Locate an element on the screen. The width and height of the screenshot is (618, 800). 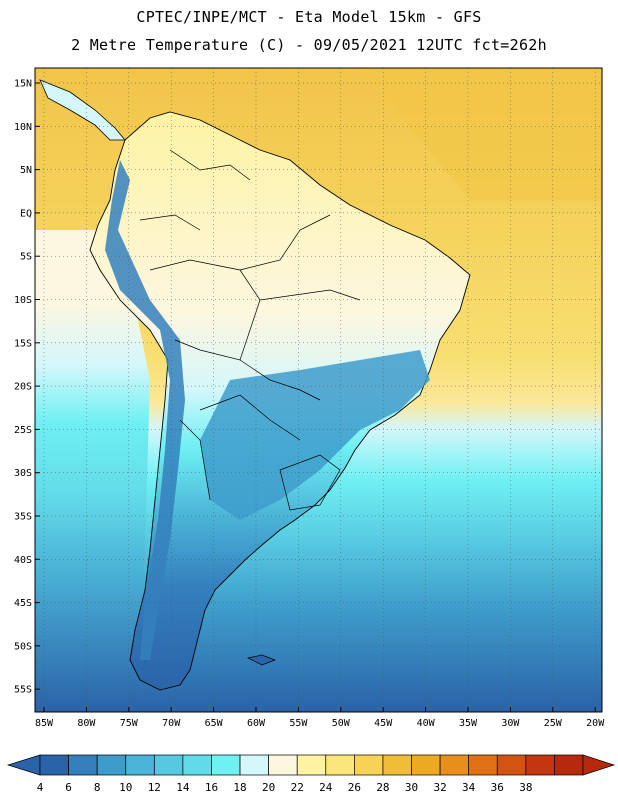
colorbar-label: 4 is located at coordinates (40, 787).